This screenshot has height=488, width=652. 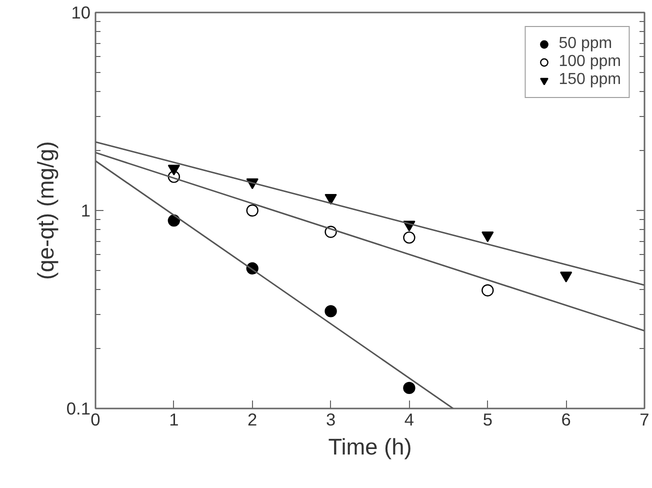 I want to click on x-tick-label: 6, so click(x=566, y=420).